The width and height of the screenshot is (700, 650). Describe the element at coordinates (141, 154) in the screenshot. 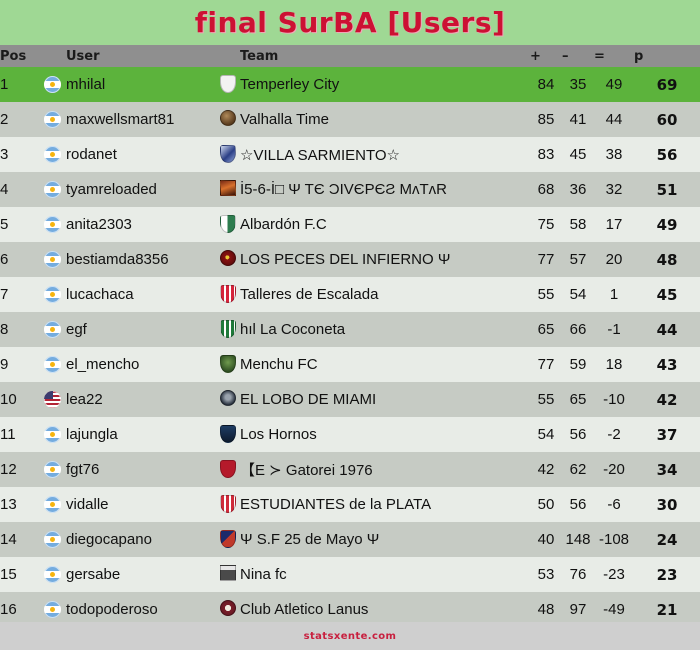

I see `cell-username: rodanet` at that location.